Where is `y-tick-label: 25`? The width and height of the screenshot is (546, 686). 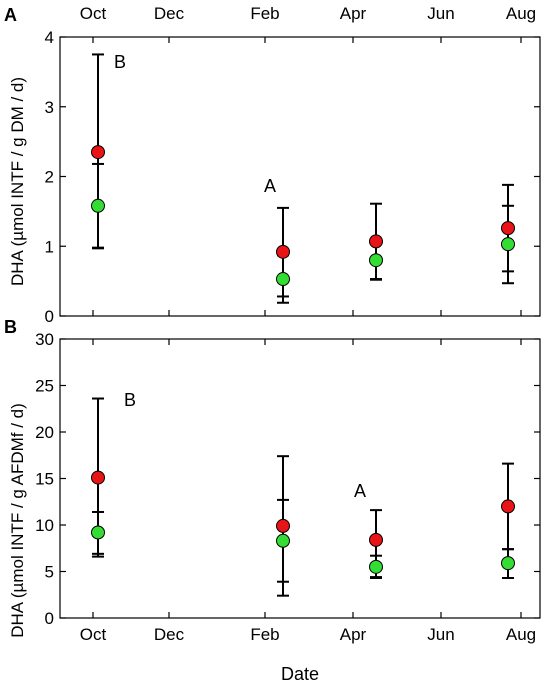 y-tick-label: 25 is located at coordinates (44, 386).